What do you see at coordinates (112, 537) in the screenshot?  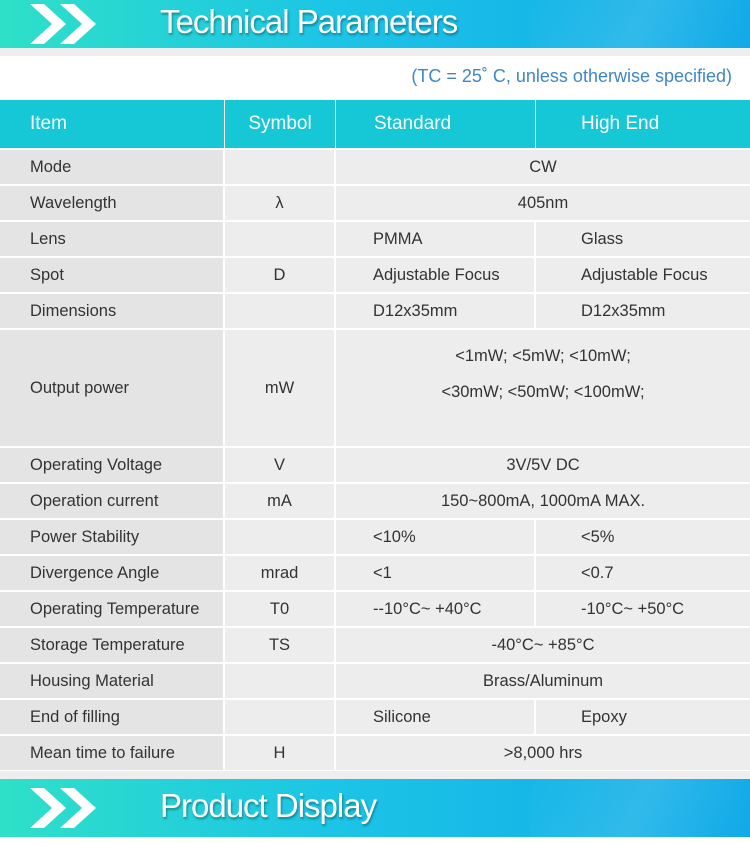 I see `row-item: Power Stability` at bounding box center [112, 537].